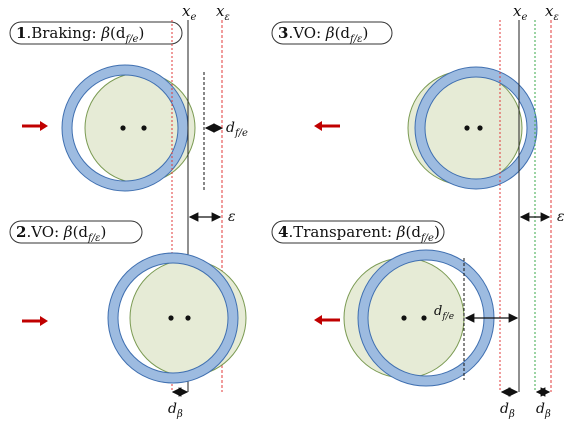 This screenshot has height=421, width=572. I want to click on panel-2-motion-arrowhead, so click(44, 321).